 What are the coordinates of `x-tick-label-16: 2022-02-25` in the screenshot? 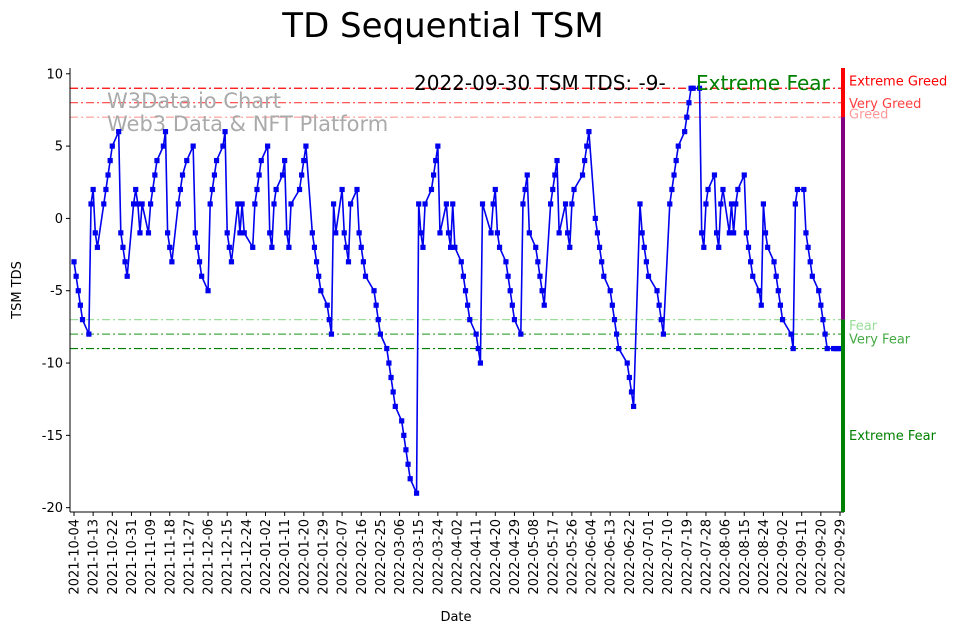 It's located at (381, 557).